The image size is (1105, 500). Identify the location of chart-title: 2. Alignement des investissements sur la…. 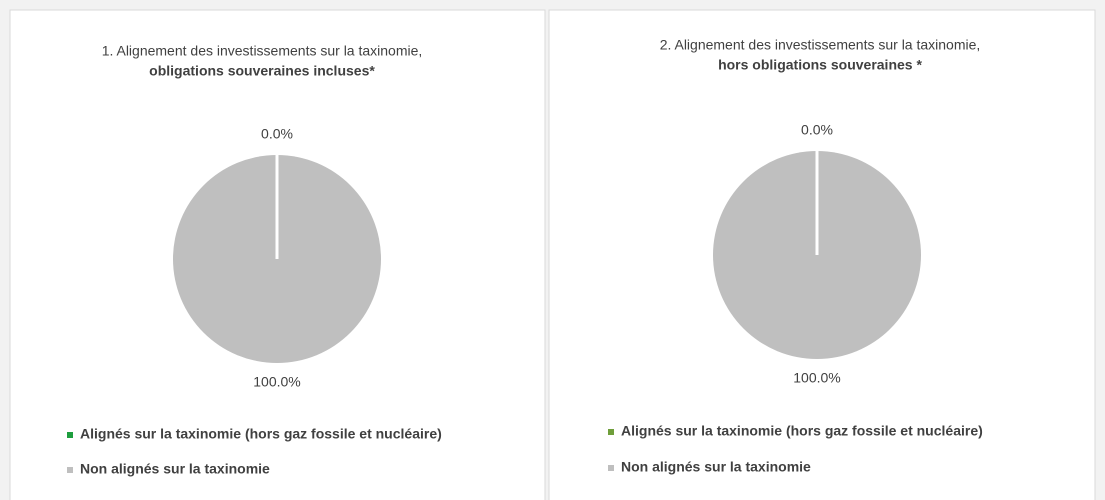
(820, 45).